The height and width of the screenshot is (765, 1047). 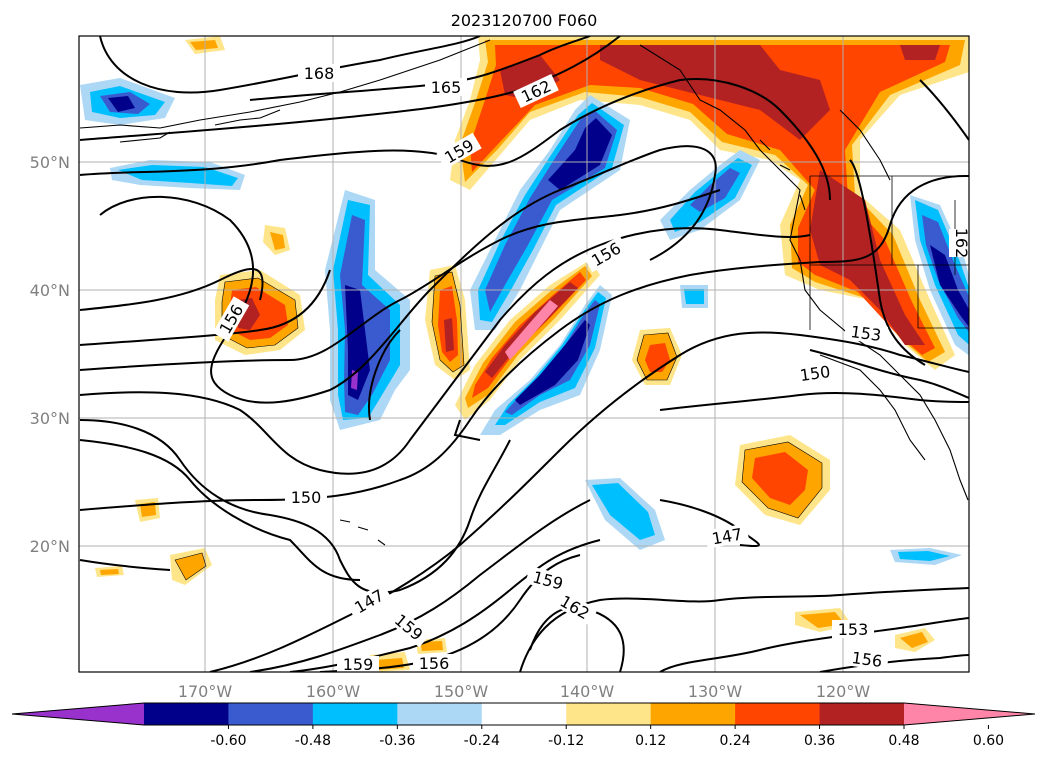 What do you see at coordinates (735, 741) in the screenshot?
I see `colorbar-tick-label: 0.24` at bounding box center [735, 741].